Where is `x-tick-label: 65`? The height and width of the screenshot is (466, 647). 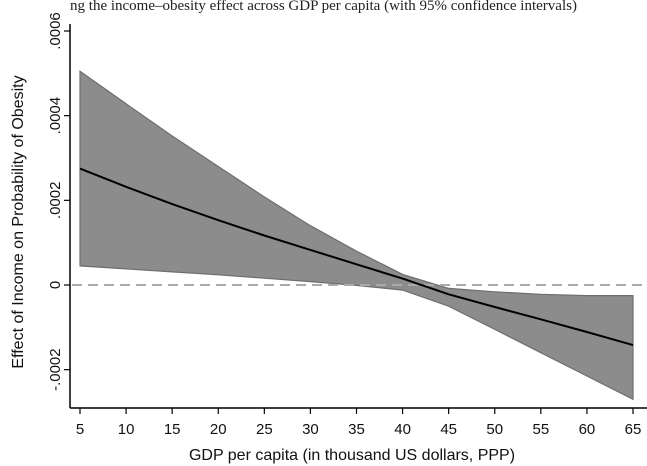
x-tick-label: 65 is located at coordinates (633, 429).